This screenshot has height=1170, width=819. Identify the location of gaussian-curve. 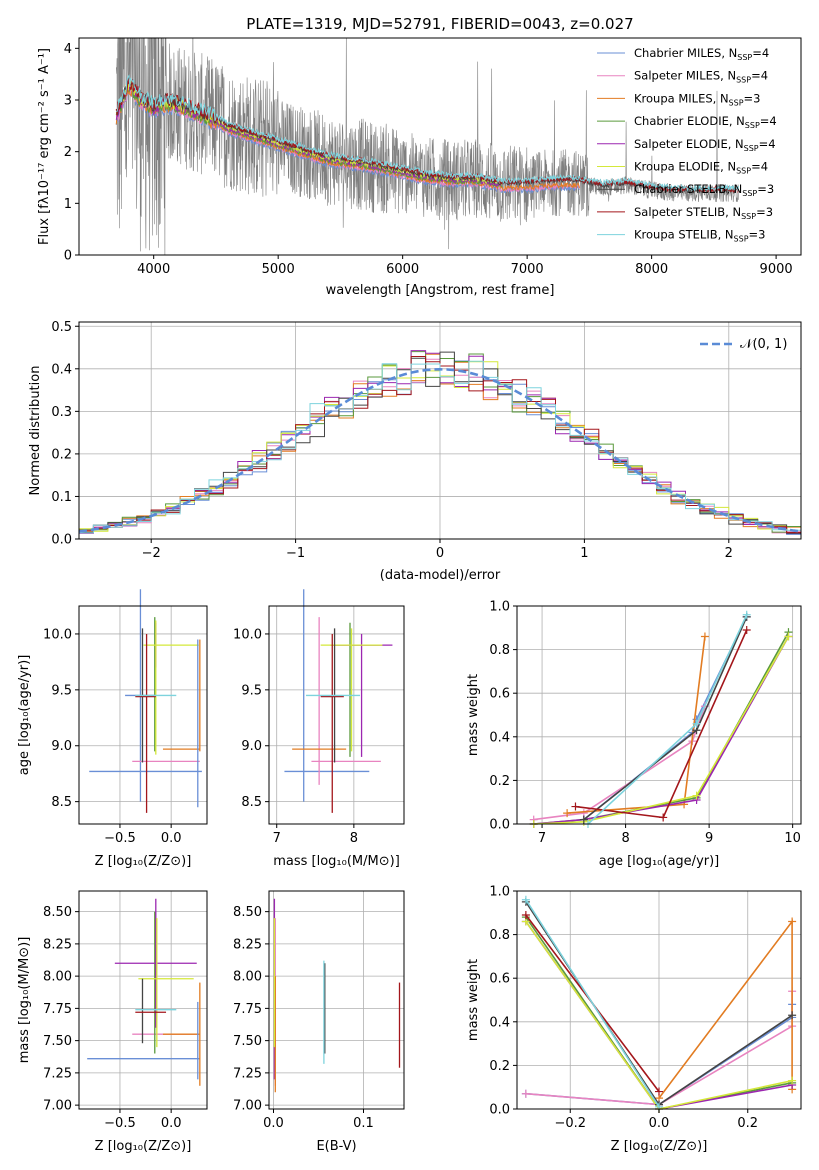
(440, 450).